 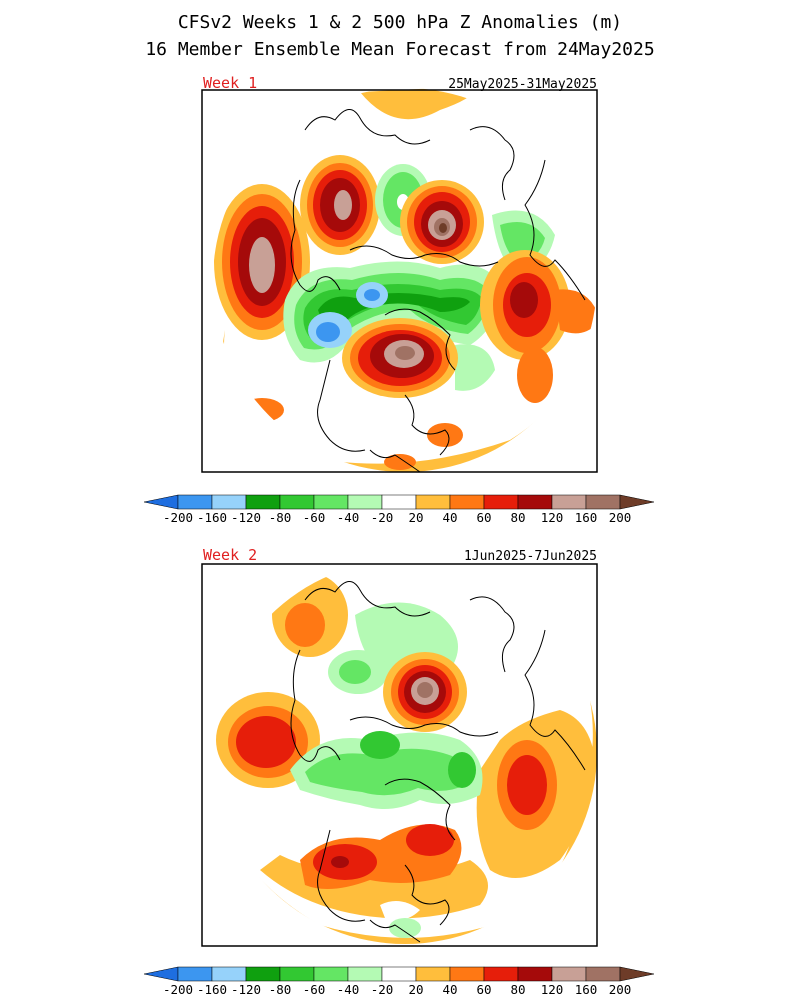 I want to click on positive-anomaly-top, so click(x=419, y=104).